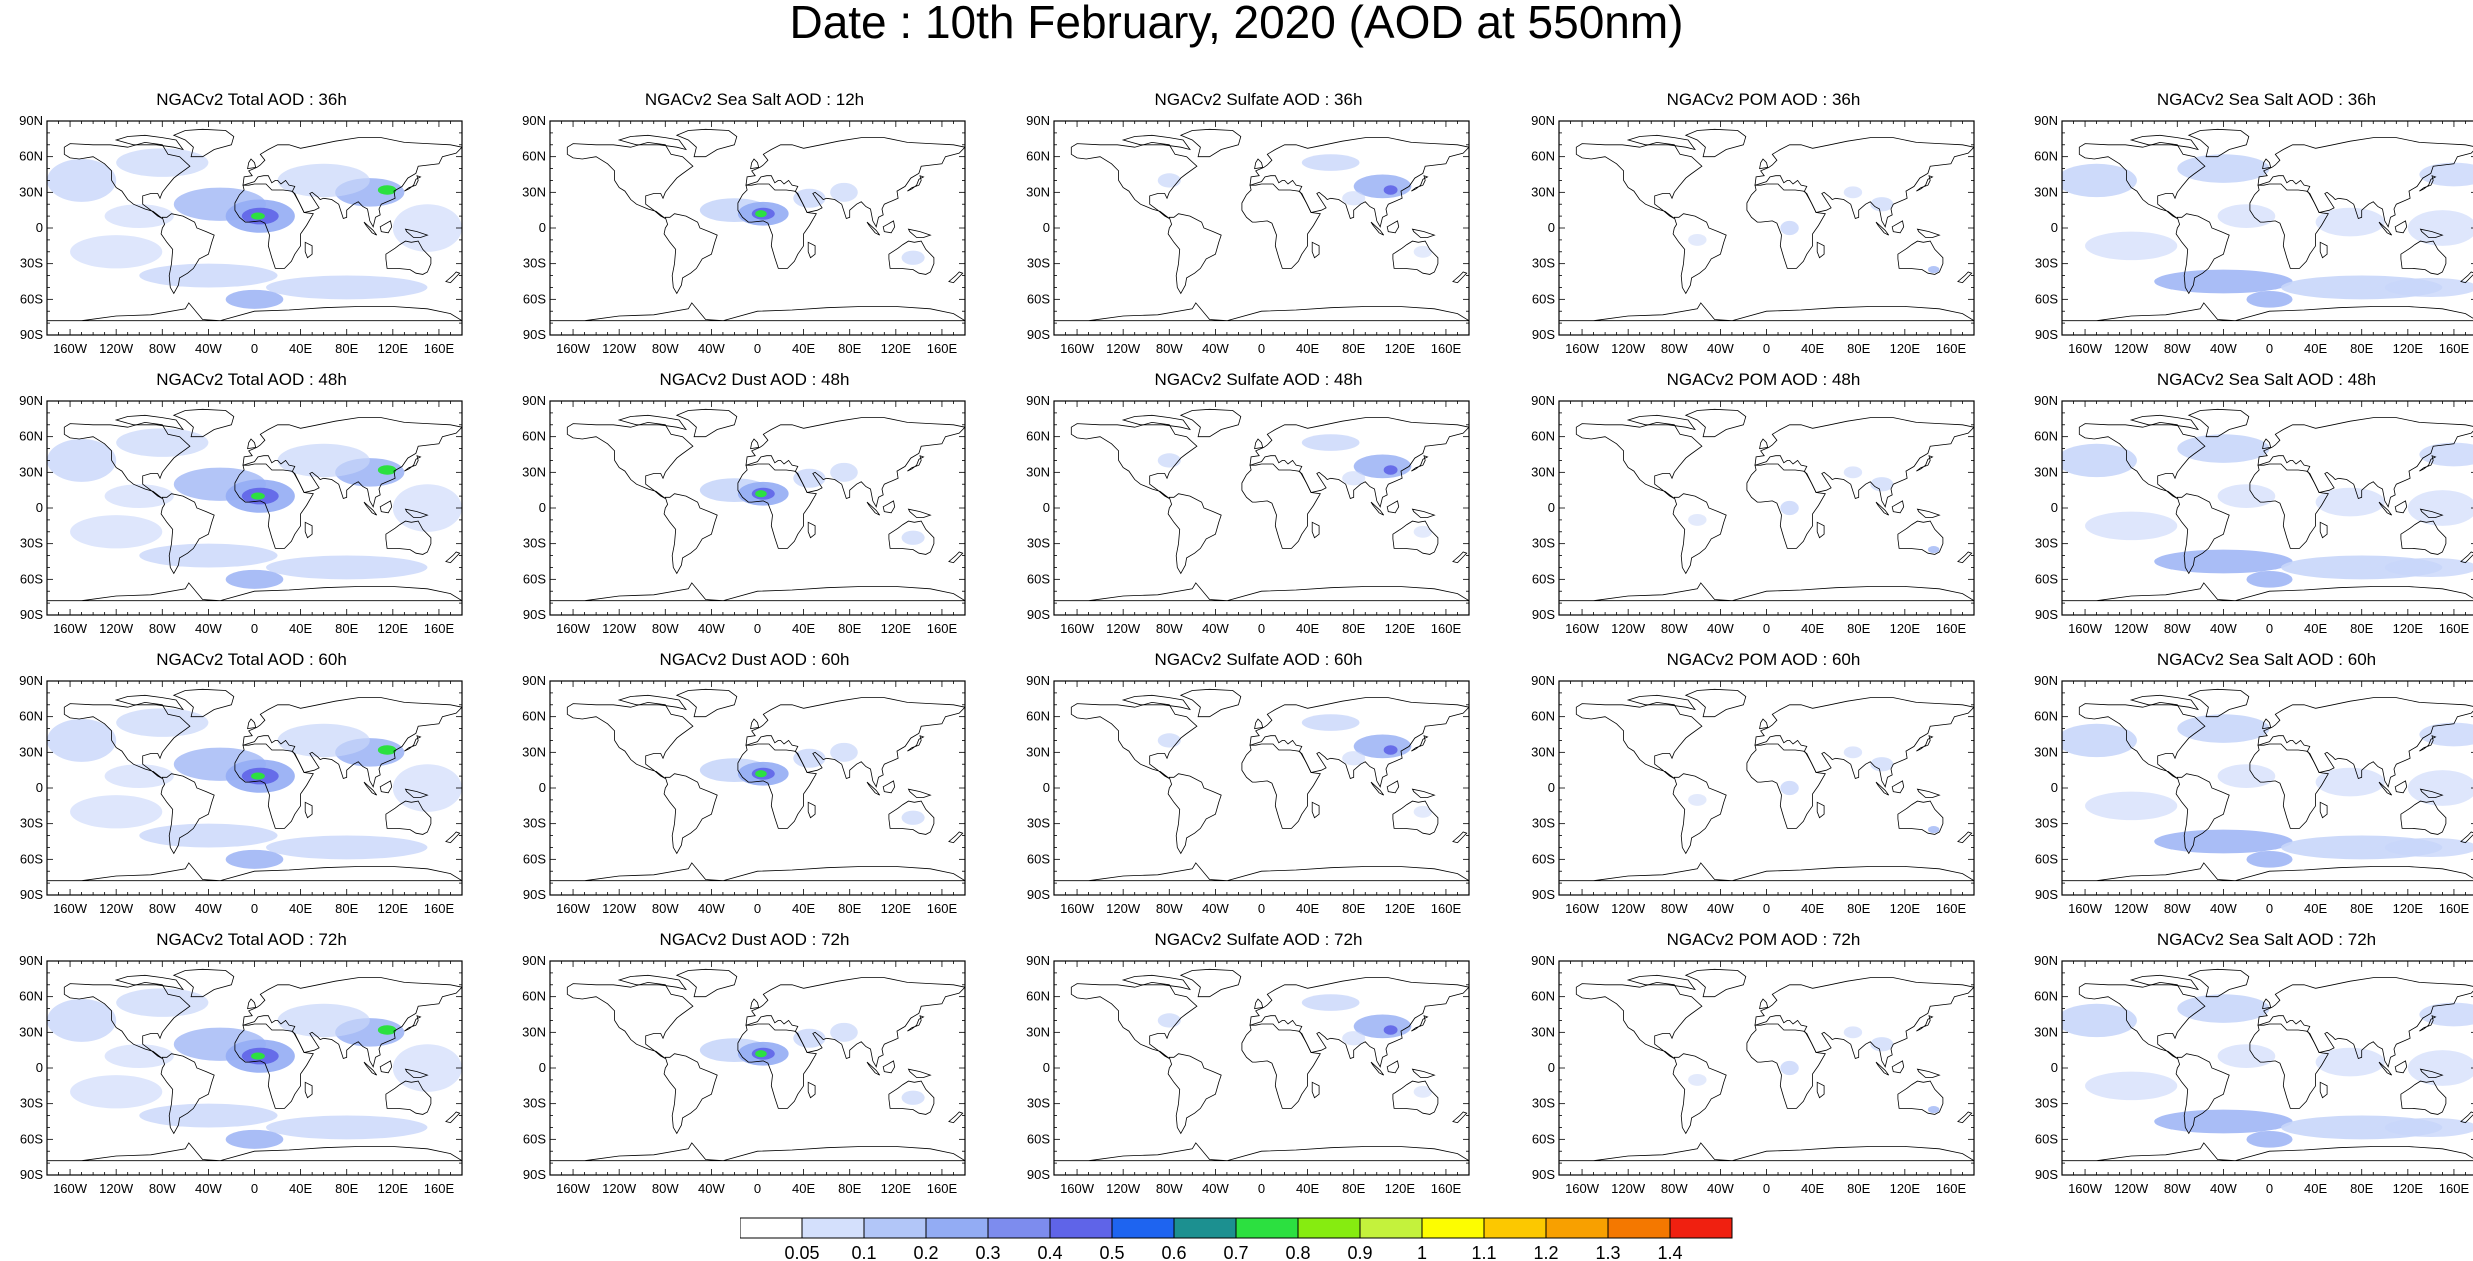 The height and width of the screenshot is (1261, 2473). I want to click on colorbar-label: 0.5, so click(1111, 1252).